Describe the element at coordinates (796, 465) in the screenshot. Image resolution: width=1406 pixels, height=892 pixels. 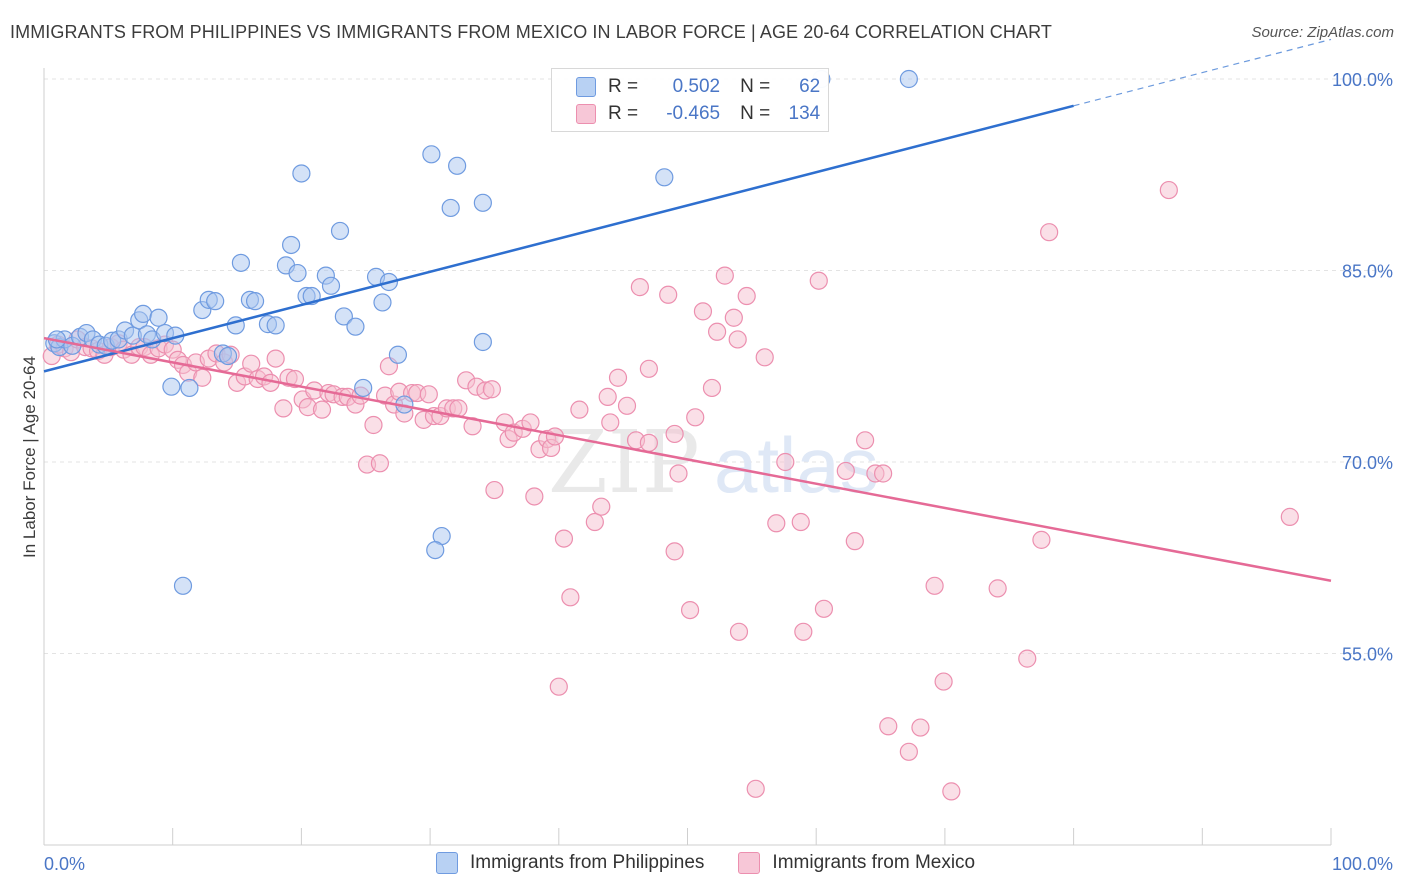
I see `watermark-atlas: atlas` at that location.